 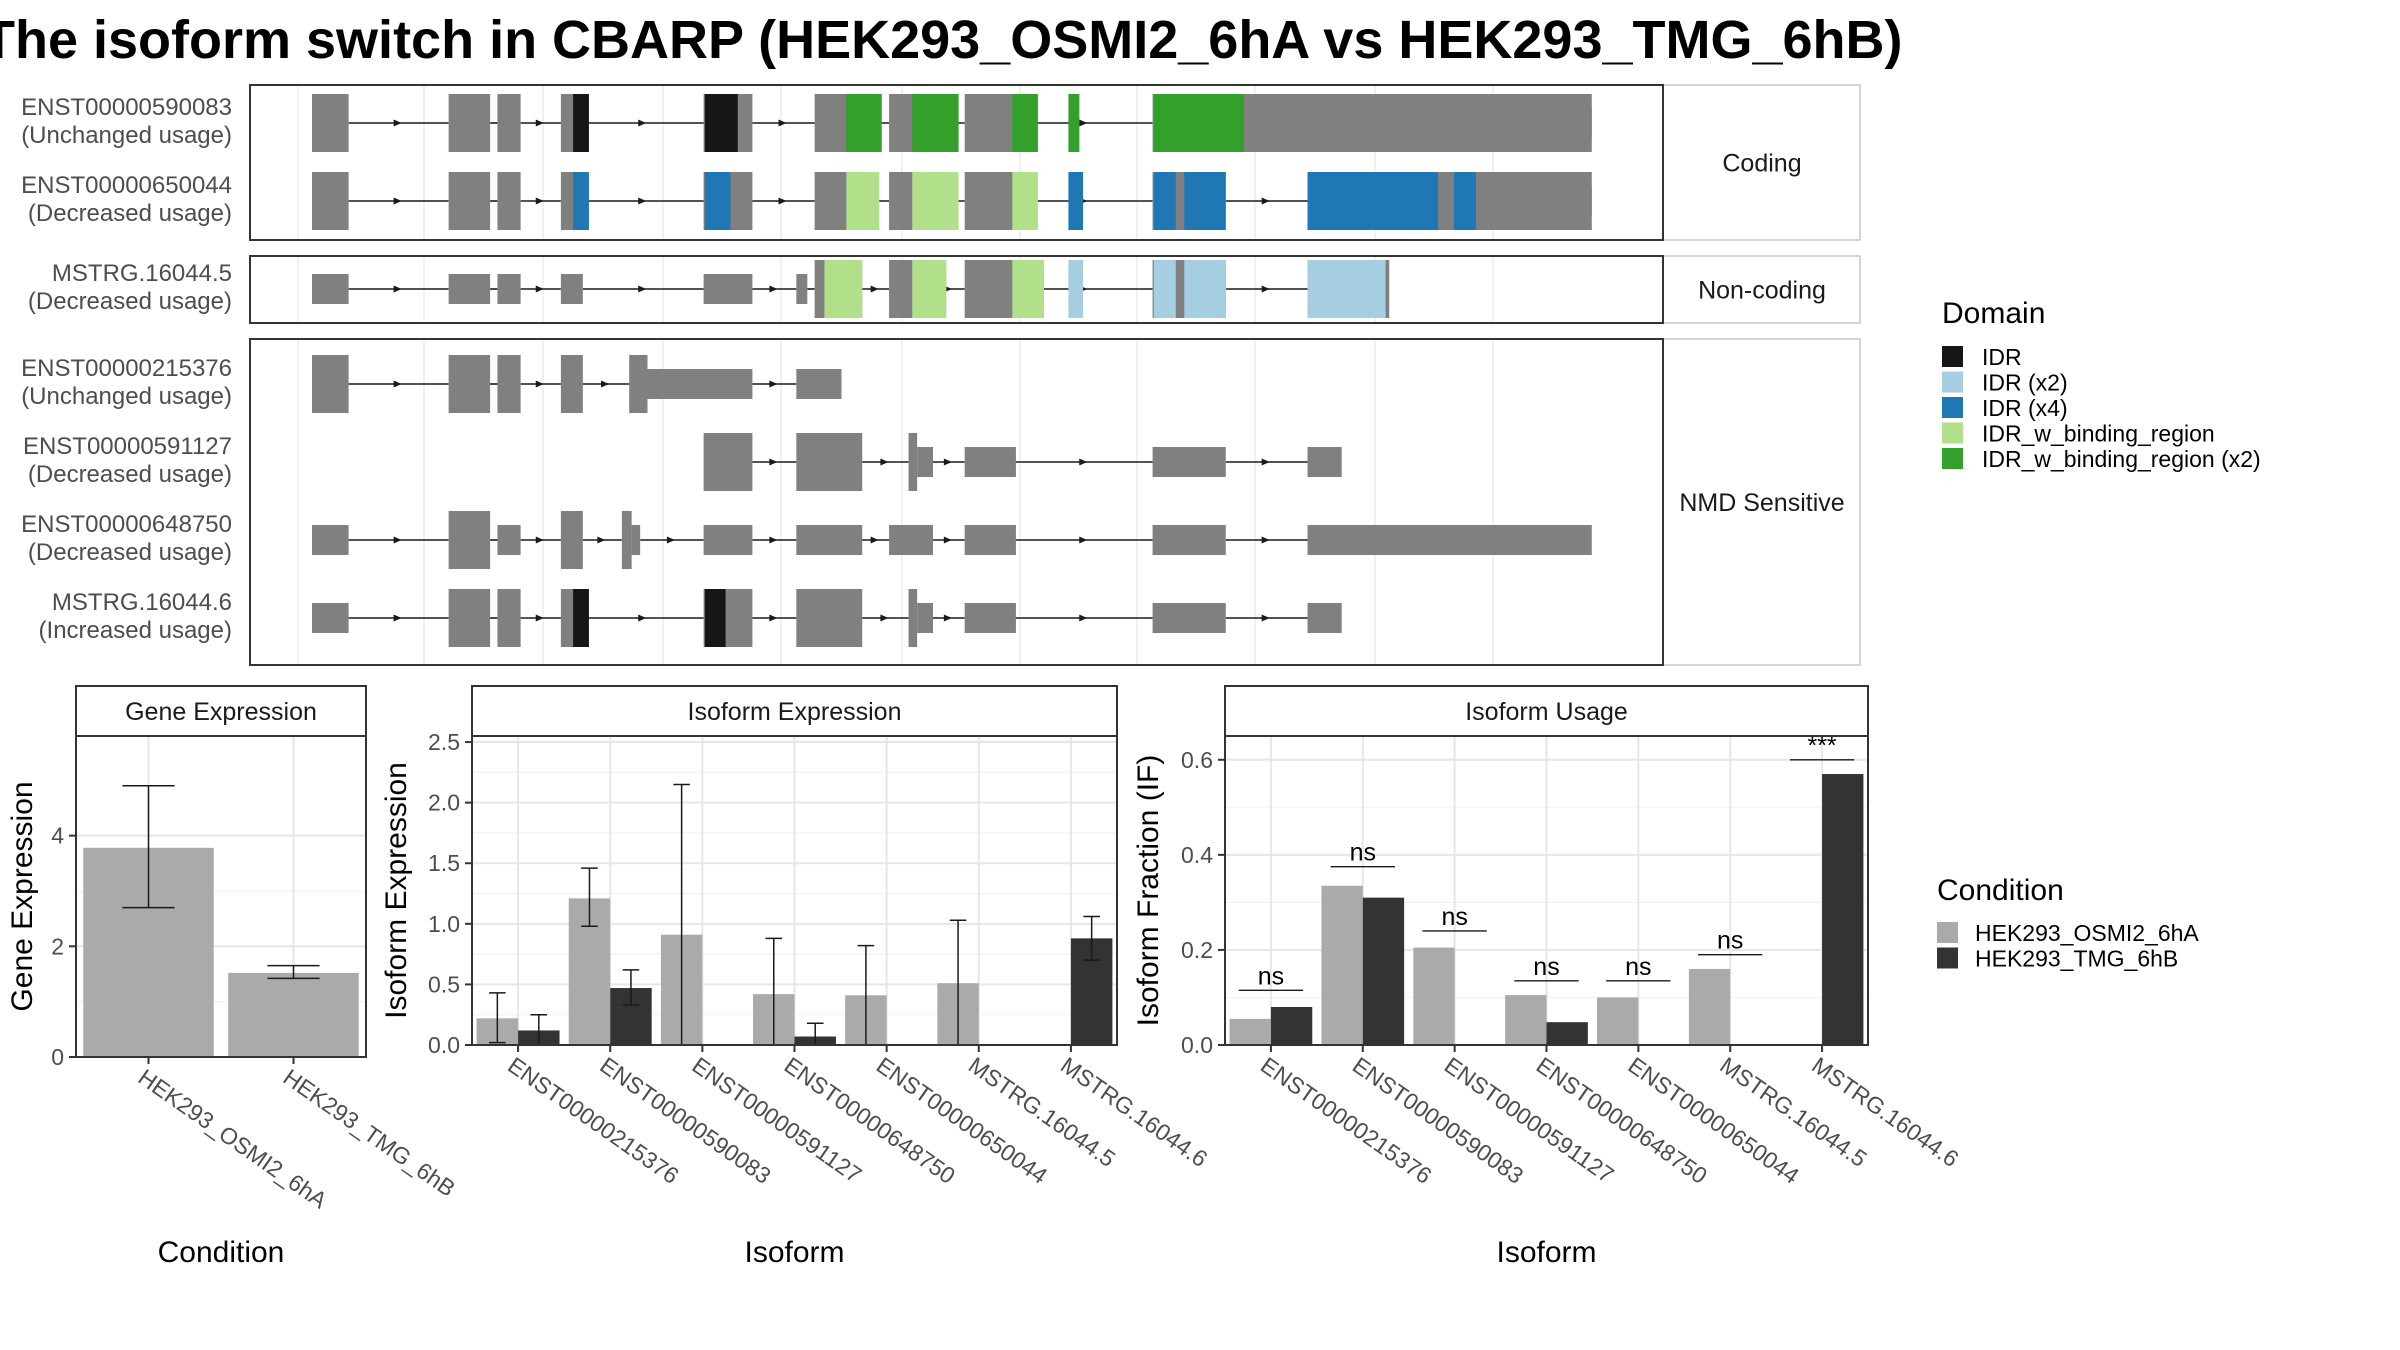 I want to click on x-axis-label: Isoform, so click(x=794, y=1252).